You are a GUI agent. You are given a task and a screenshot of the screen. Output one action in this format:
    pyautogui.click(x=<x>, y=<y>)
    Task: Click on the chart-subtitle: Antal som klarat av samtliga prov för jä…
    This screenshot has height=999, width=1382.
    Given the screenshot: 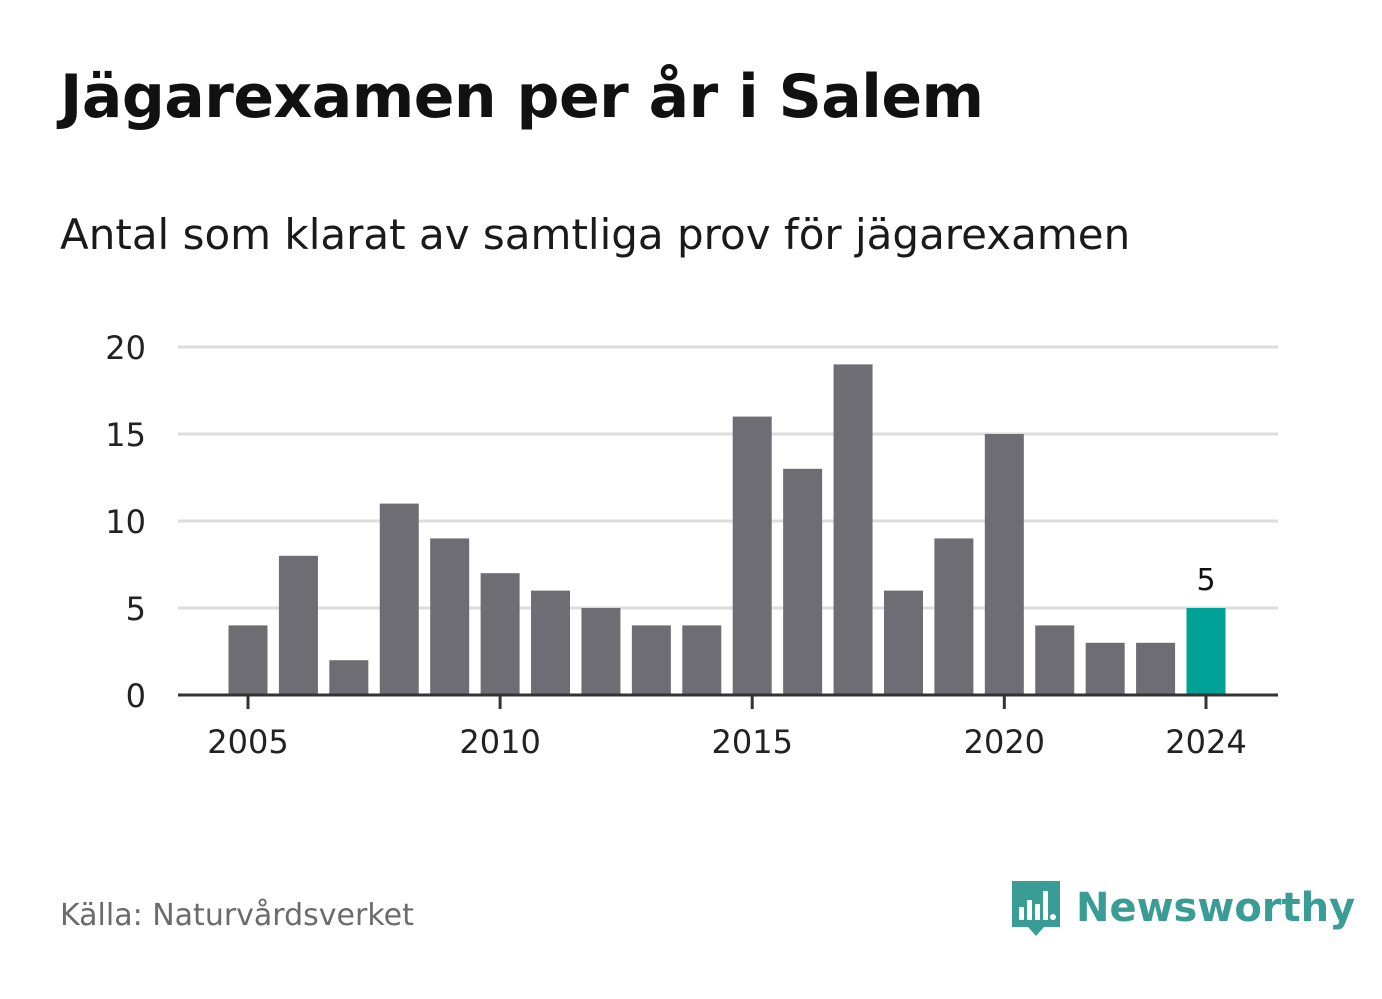 What is the action you would take?
    pyautogui.click(x=595, y=234)
    